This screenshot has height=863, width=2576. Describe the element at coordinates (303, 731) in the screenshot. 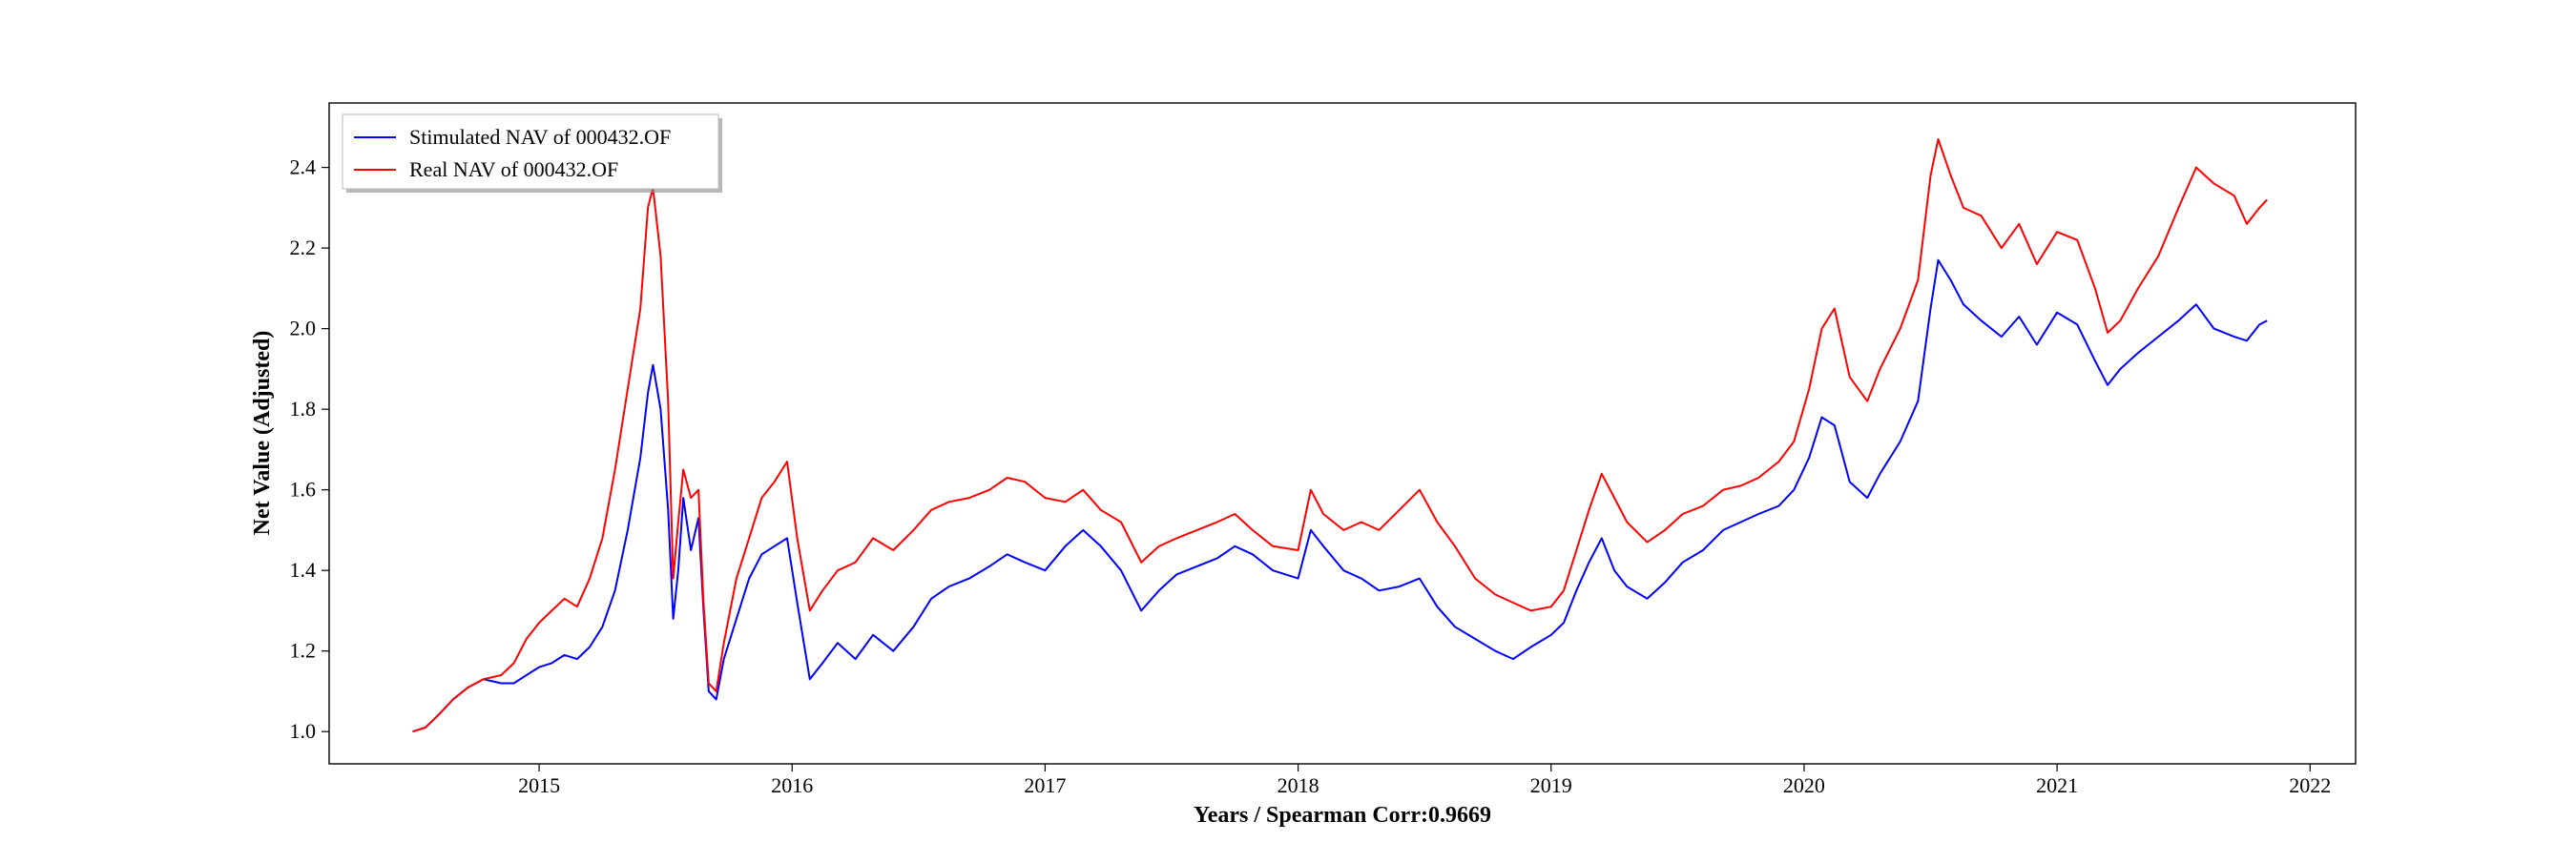

I see `y-tick-label: 1.0` at that location.